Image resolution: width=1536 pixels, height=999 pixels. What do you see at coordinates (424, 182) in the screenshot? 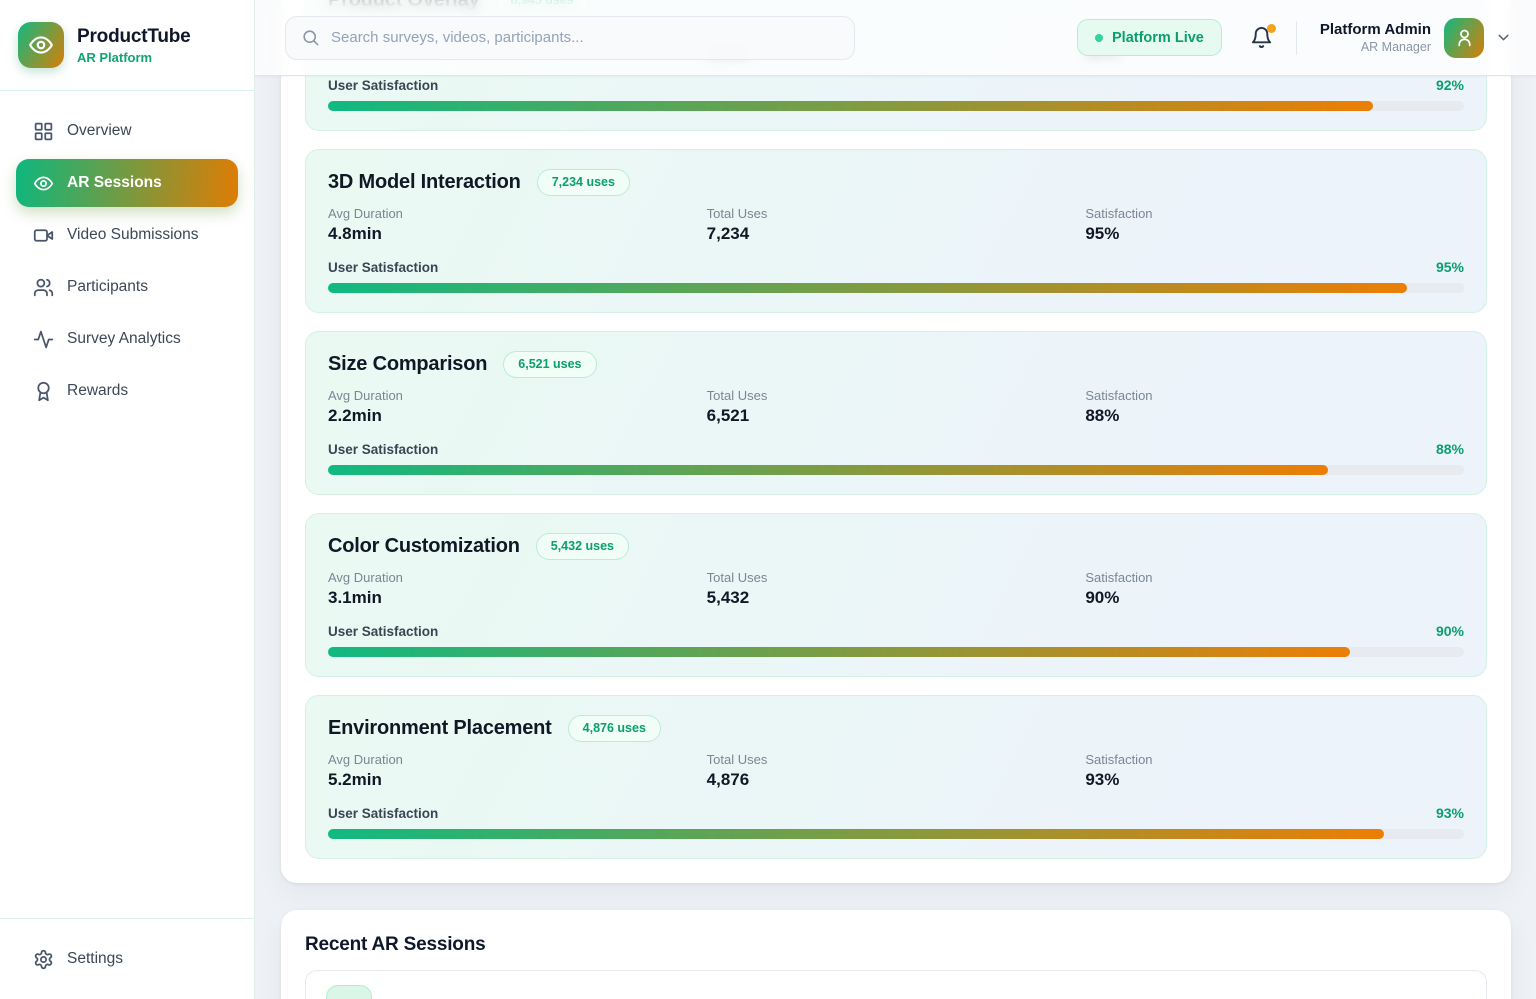
I see `feature-title: 3D Model Interaction` at bounding box center [424, 182].